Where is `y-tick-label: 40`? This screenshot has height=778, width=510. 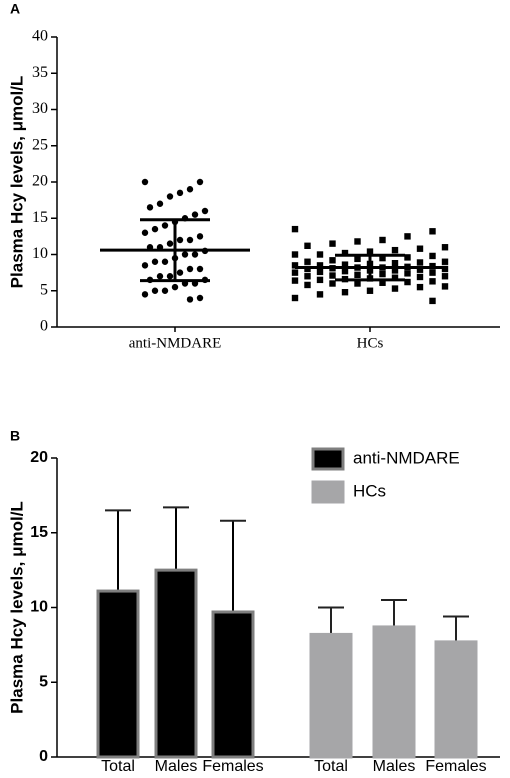 y-tick-label: 40 is located at coordinates (40, 36).